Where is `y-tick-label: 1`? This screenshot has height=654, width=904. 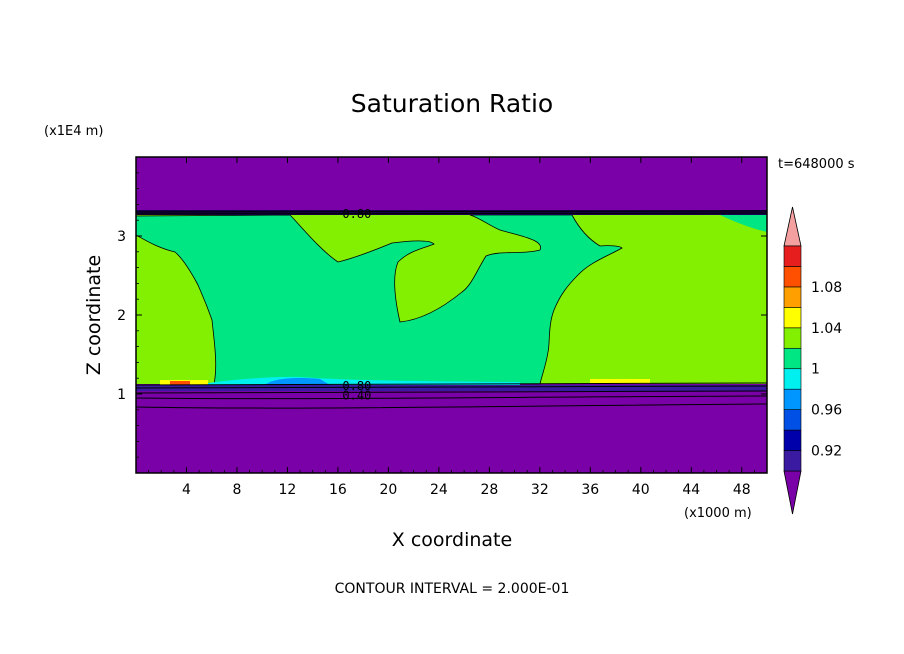 y-tick-label: 1 is located at coordinates (121, 395).